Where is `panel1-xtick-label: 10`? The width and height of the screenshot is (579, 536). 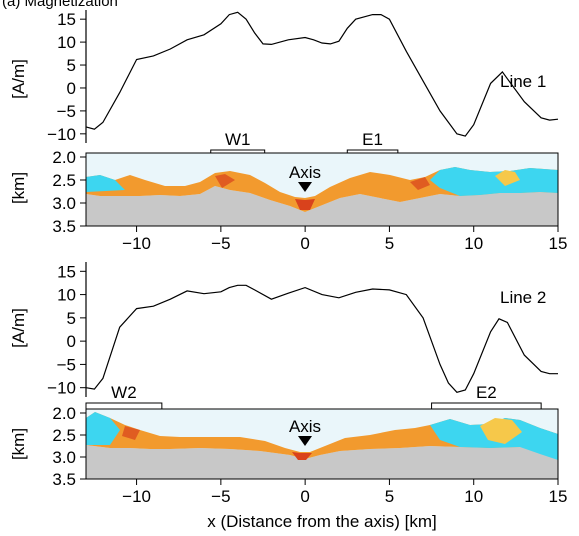
panel1-xtick-label: 10 is located at coordinates (473, 243).